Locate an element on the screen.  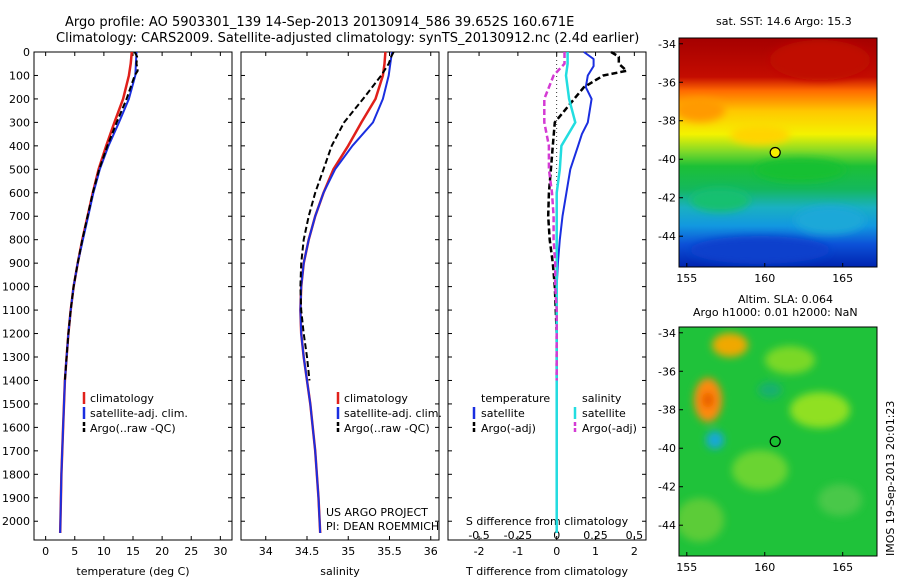
y-tick-label: 1100 is located at coordinates (16, 310).